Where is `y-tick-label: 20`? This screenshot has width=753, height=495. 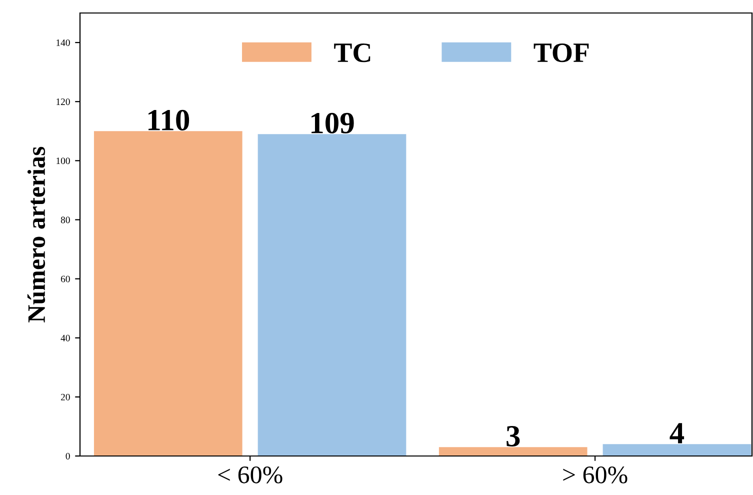 y-tick-label: 20 is located at coordinates (65, 397).